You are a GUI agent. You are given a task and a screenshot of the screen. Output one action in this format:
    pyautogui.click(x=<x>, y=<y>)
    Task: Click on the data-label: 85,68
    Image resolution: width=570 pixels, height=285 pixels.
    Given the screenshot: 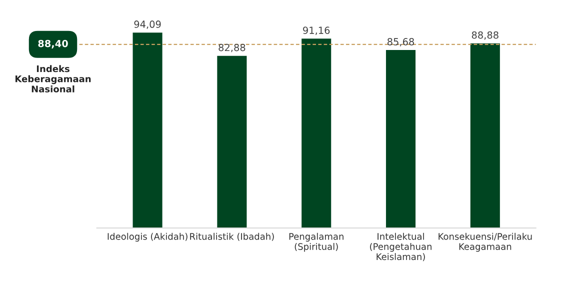 What is the action you would take?
    pyautogui.click(x=400, y=42)
    